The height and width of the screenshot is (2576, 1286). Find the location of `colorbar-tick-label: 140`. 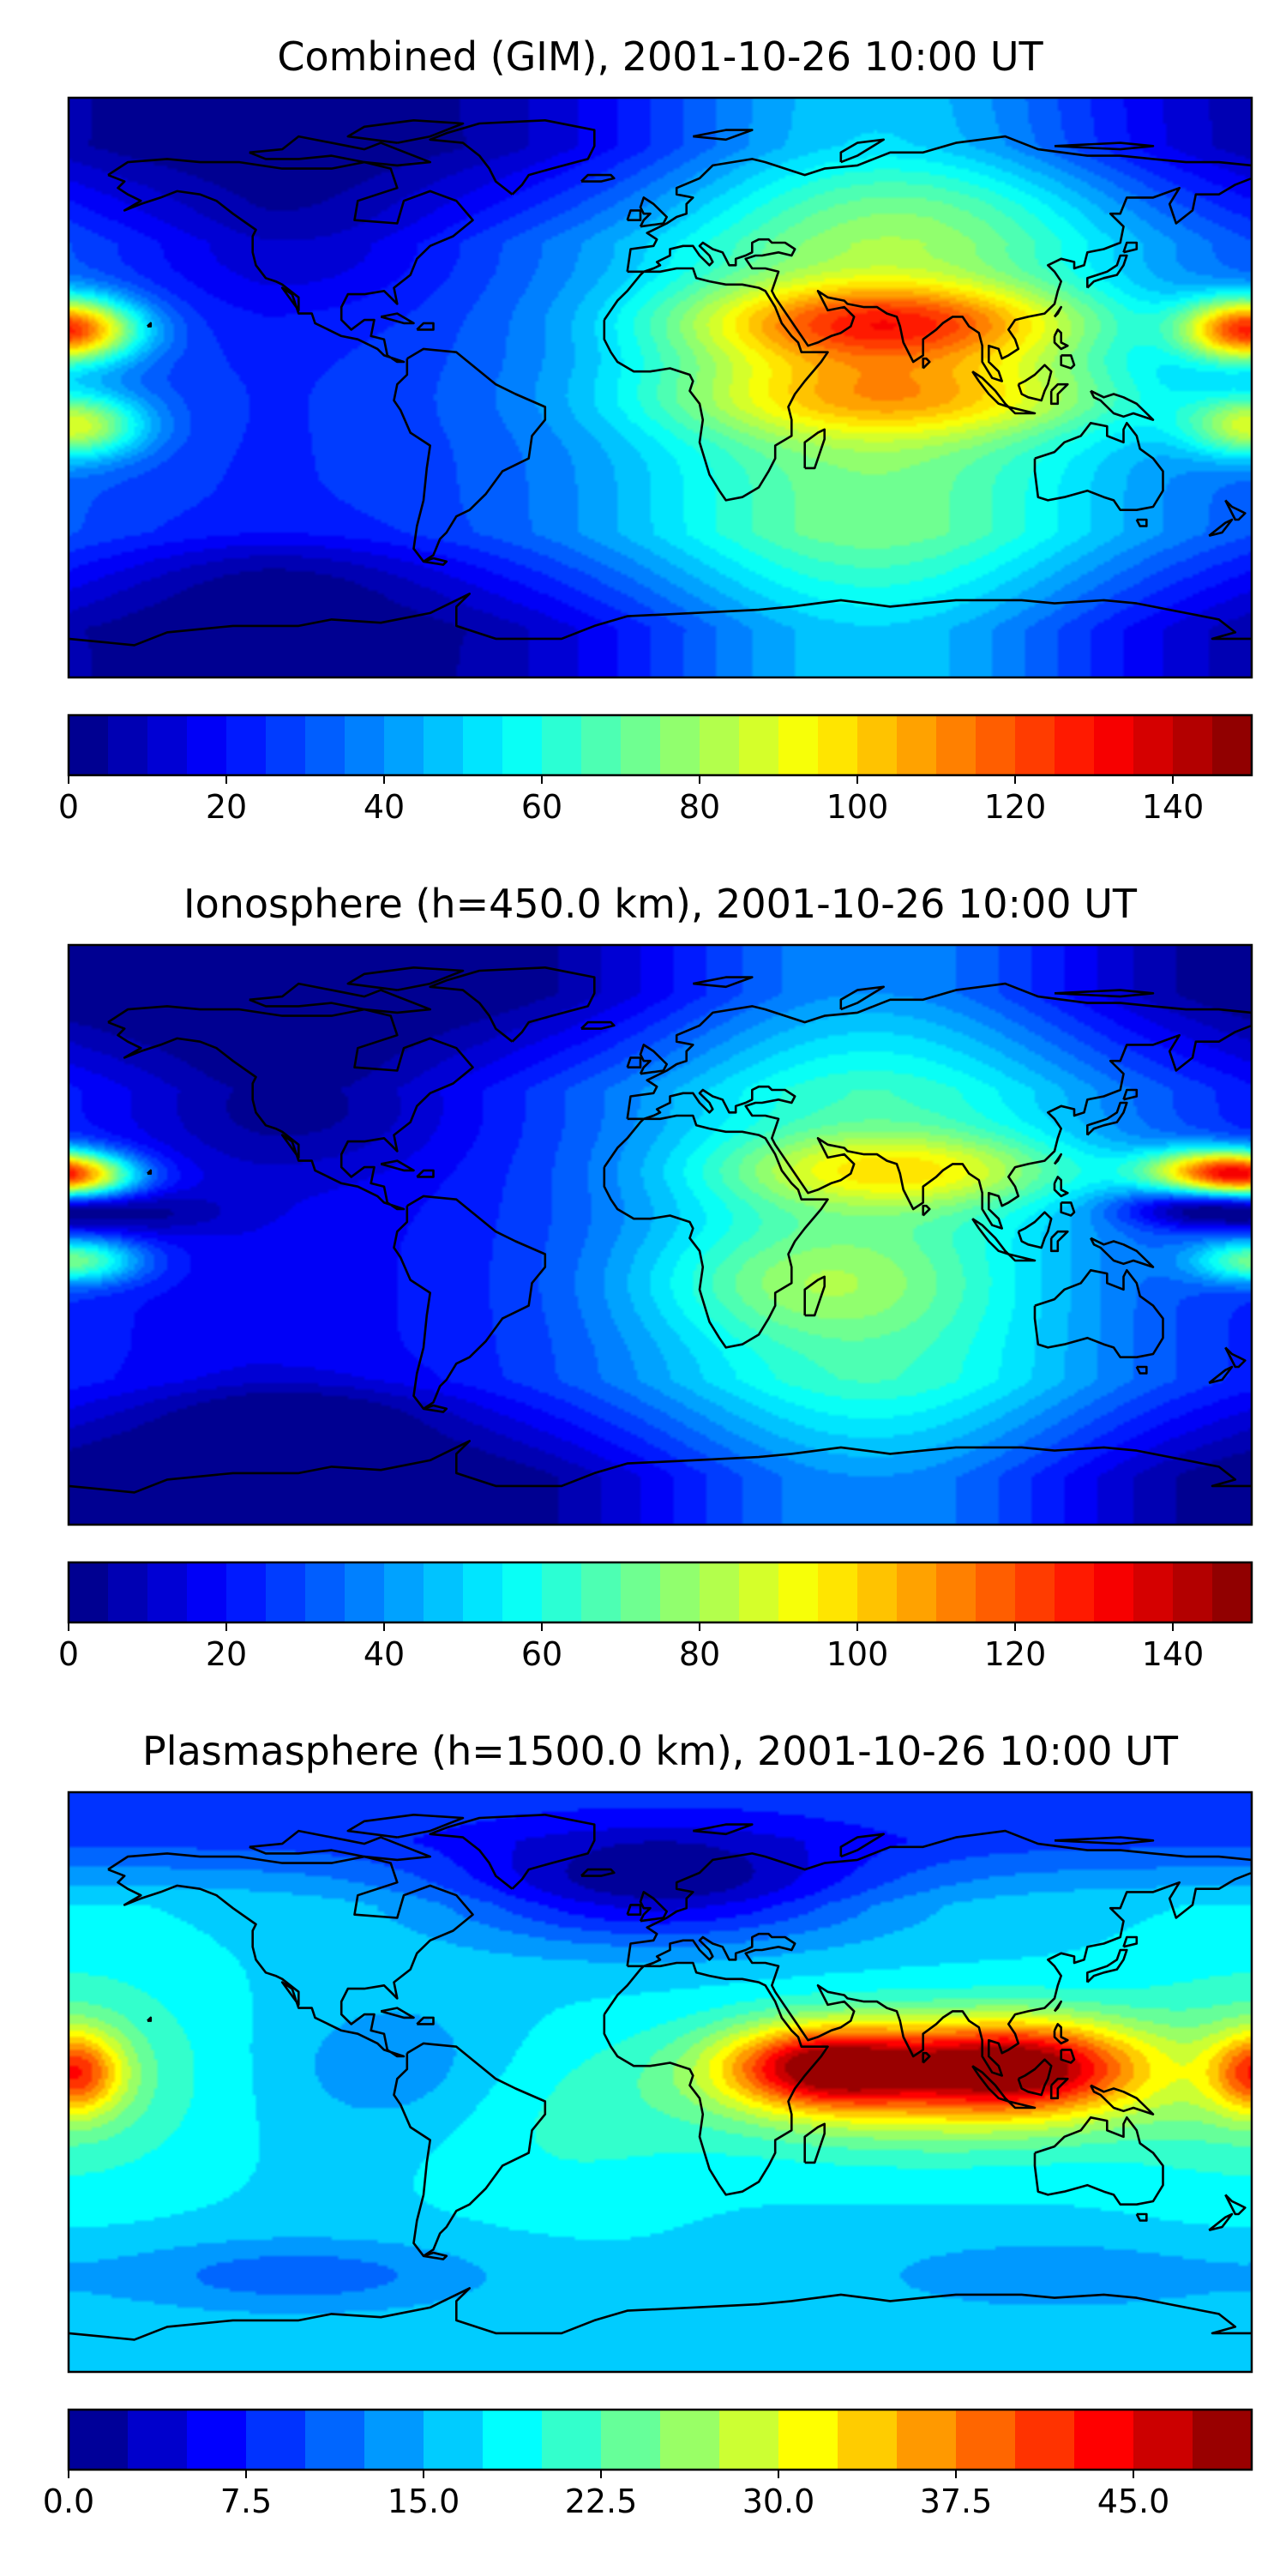

colorbar-tick-label: 140 is located at coordinates (1173, 807).